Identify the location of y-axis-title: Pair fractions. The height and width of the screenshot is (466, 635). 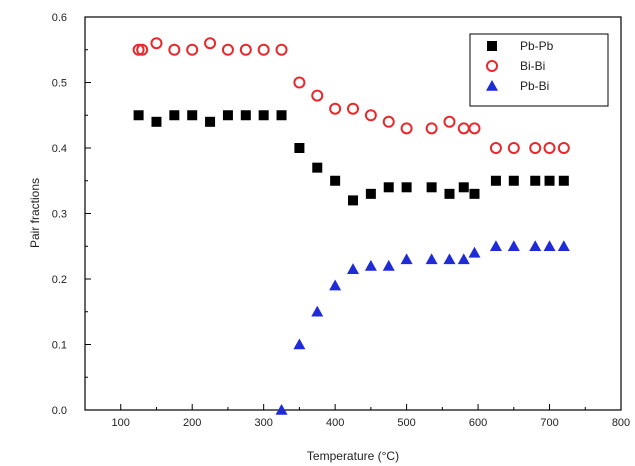
(35, 213).